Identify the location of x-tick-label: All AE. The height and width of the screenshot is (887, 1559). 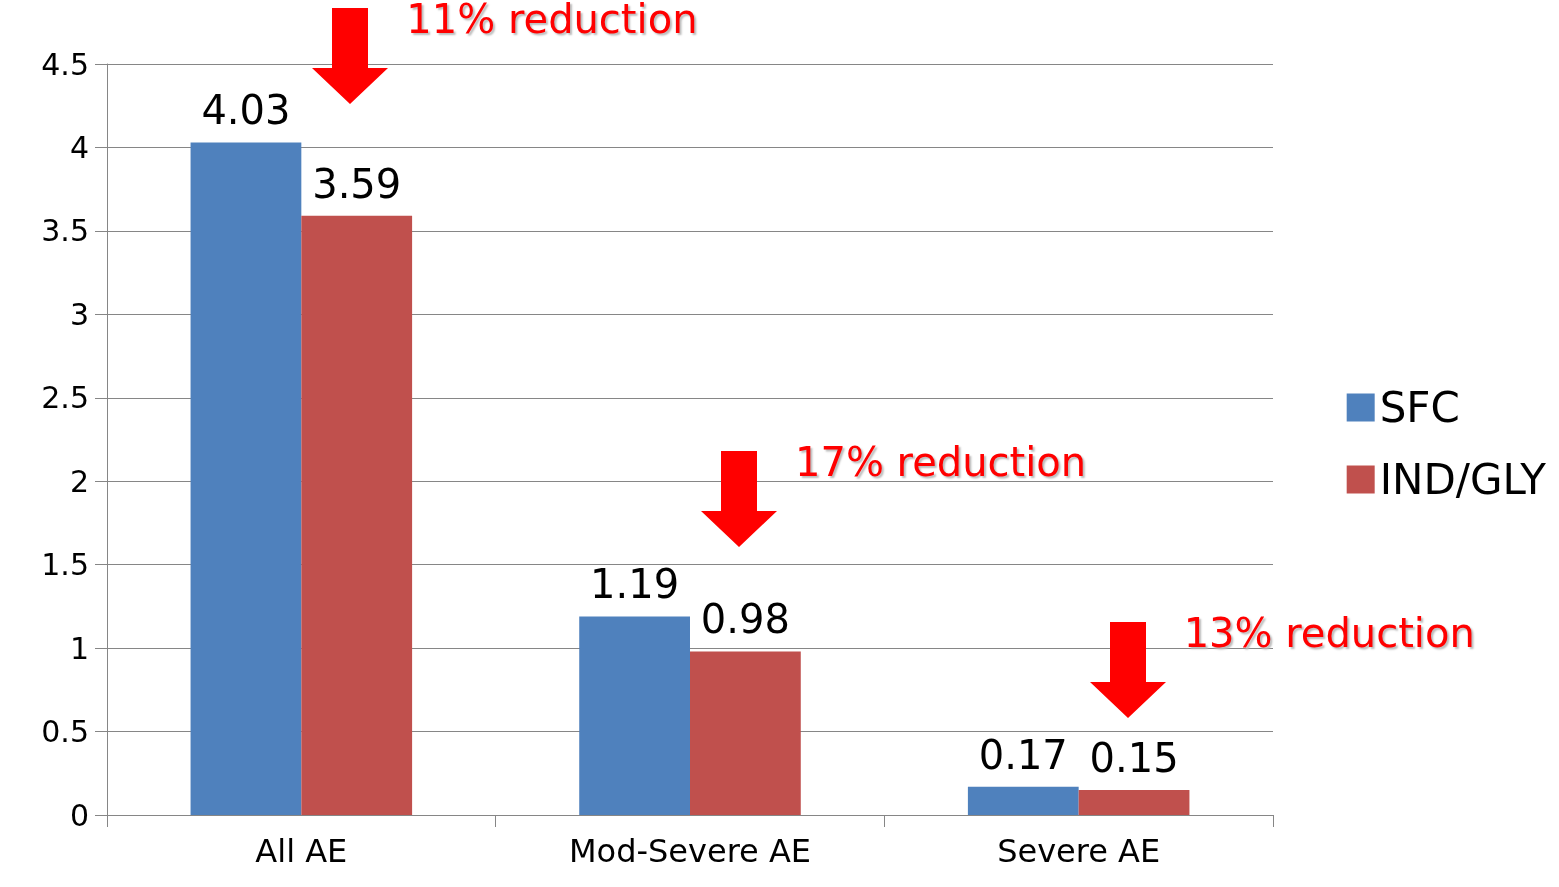
(301, 851).